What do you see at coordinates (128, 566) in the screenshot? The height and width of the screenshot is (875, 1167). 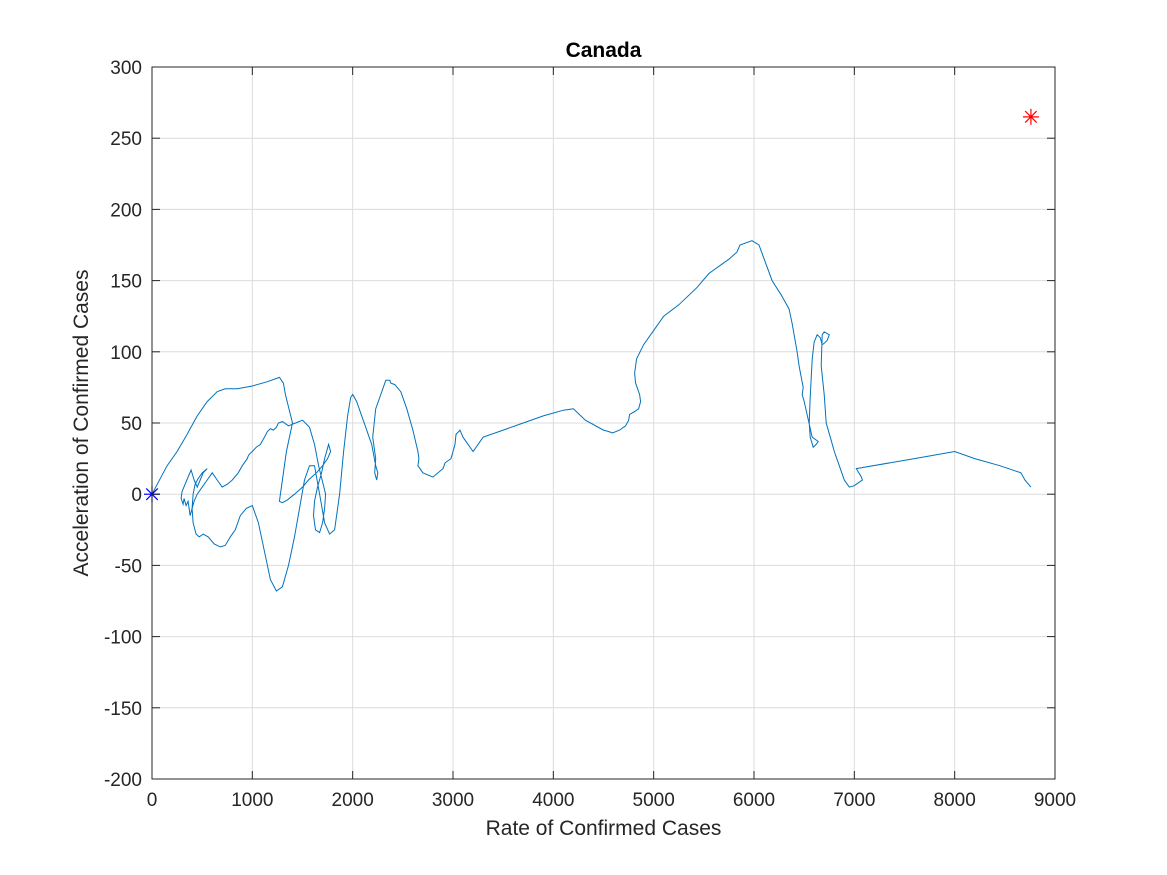 I see `y-tick-label: -50` at bounding box center [128, 566].